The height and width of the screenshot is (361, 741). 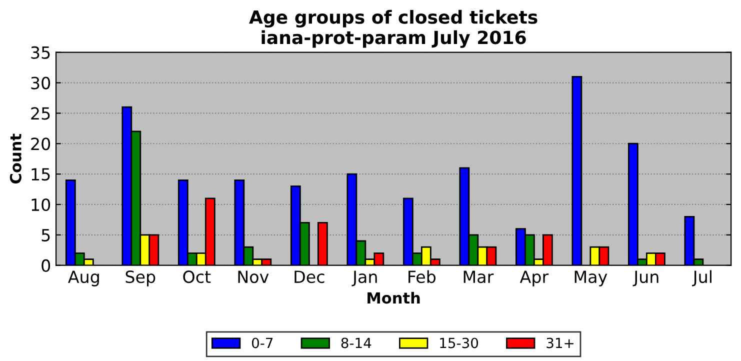 What do you see at coordinates (40, 144) in the screenshot?
I see `y-tick-label: 20` at bounding box center [40, 144].